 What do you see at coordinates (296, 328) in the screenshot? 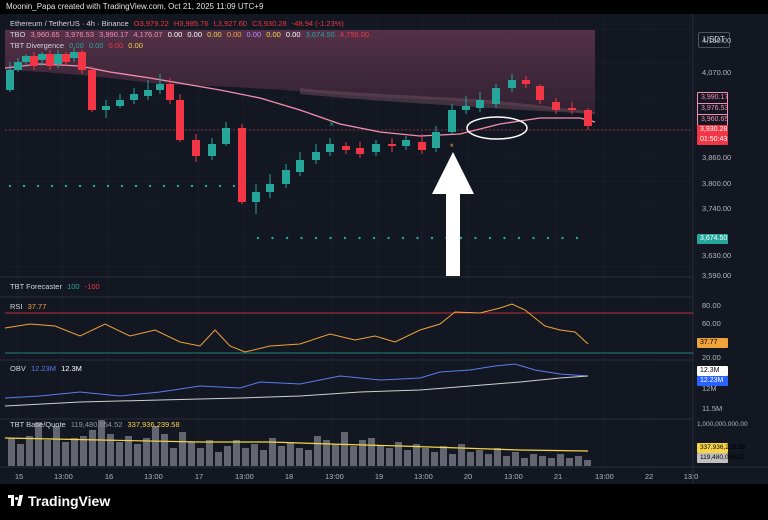
I see `rsi-line` at bounding box center [296, 328].